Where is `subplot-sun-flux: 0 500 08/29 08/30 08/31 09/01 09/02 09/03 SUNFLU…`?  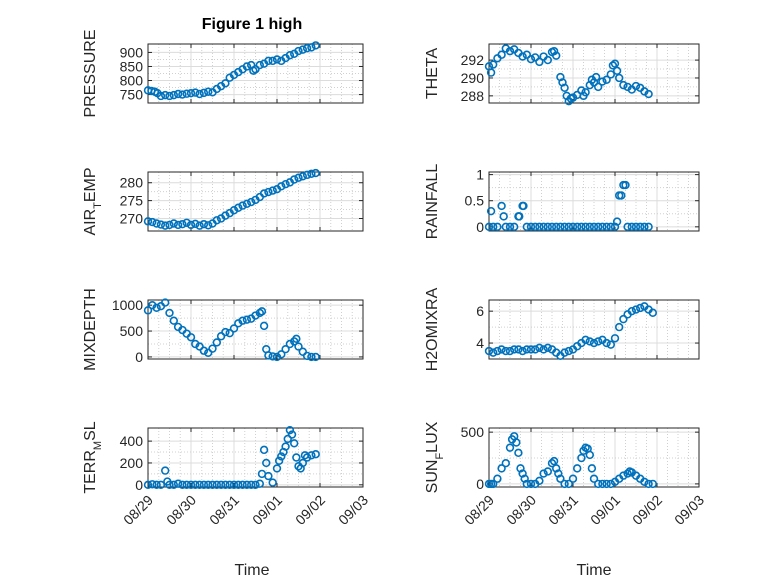
subplot-sun-flux: 0 500 08/29 08/30 08/31 09/01 09/02 09/03 SUNFLU… is located at coordinates (565, 474).